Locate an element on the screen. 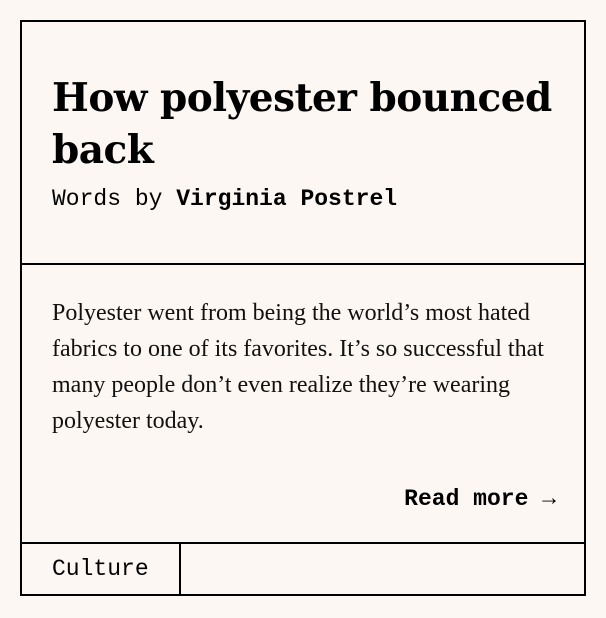 This screenshot has width=606, height=618. card-footer: Culture is located at coordinates (303, 569).